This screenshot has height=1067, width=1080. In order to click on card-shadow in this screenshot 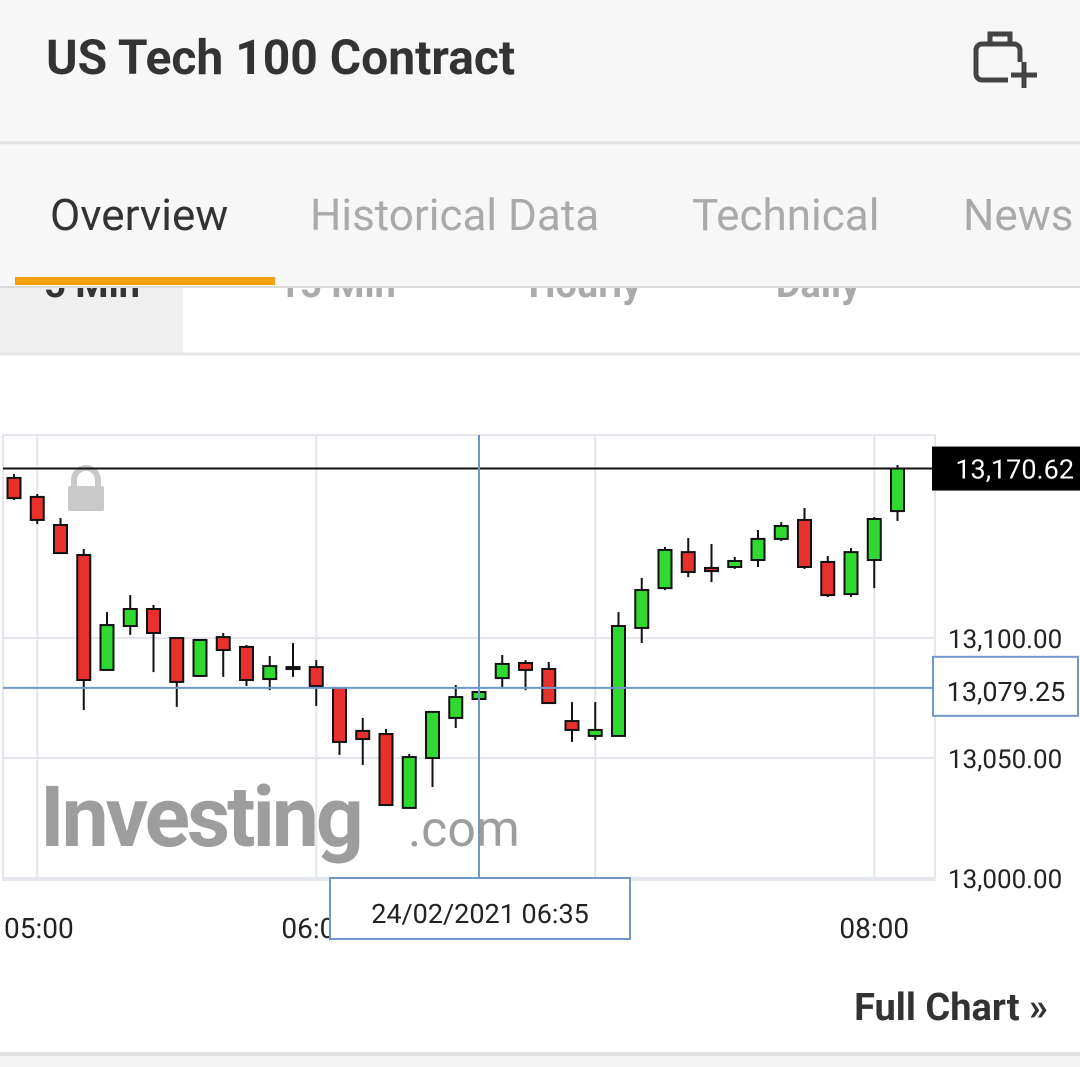, I will do `click(540, 1054)`.